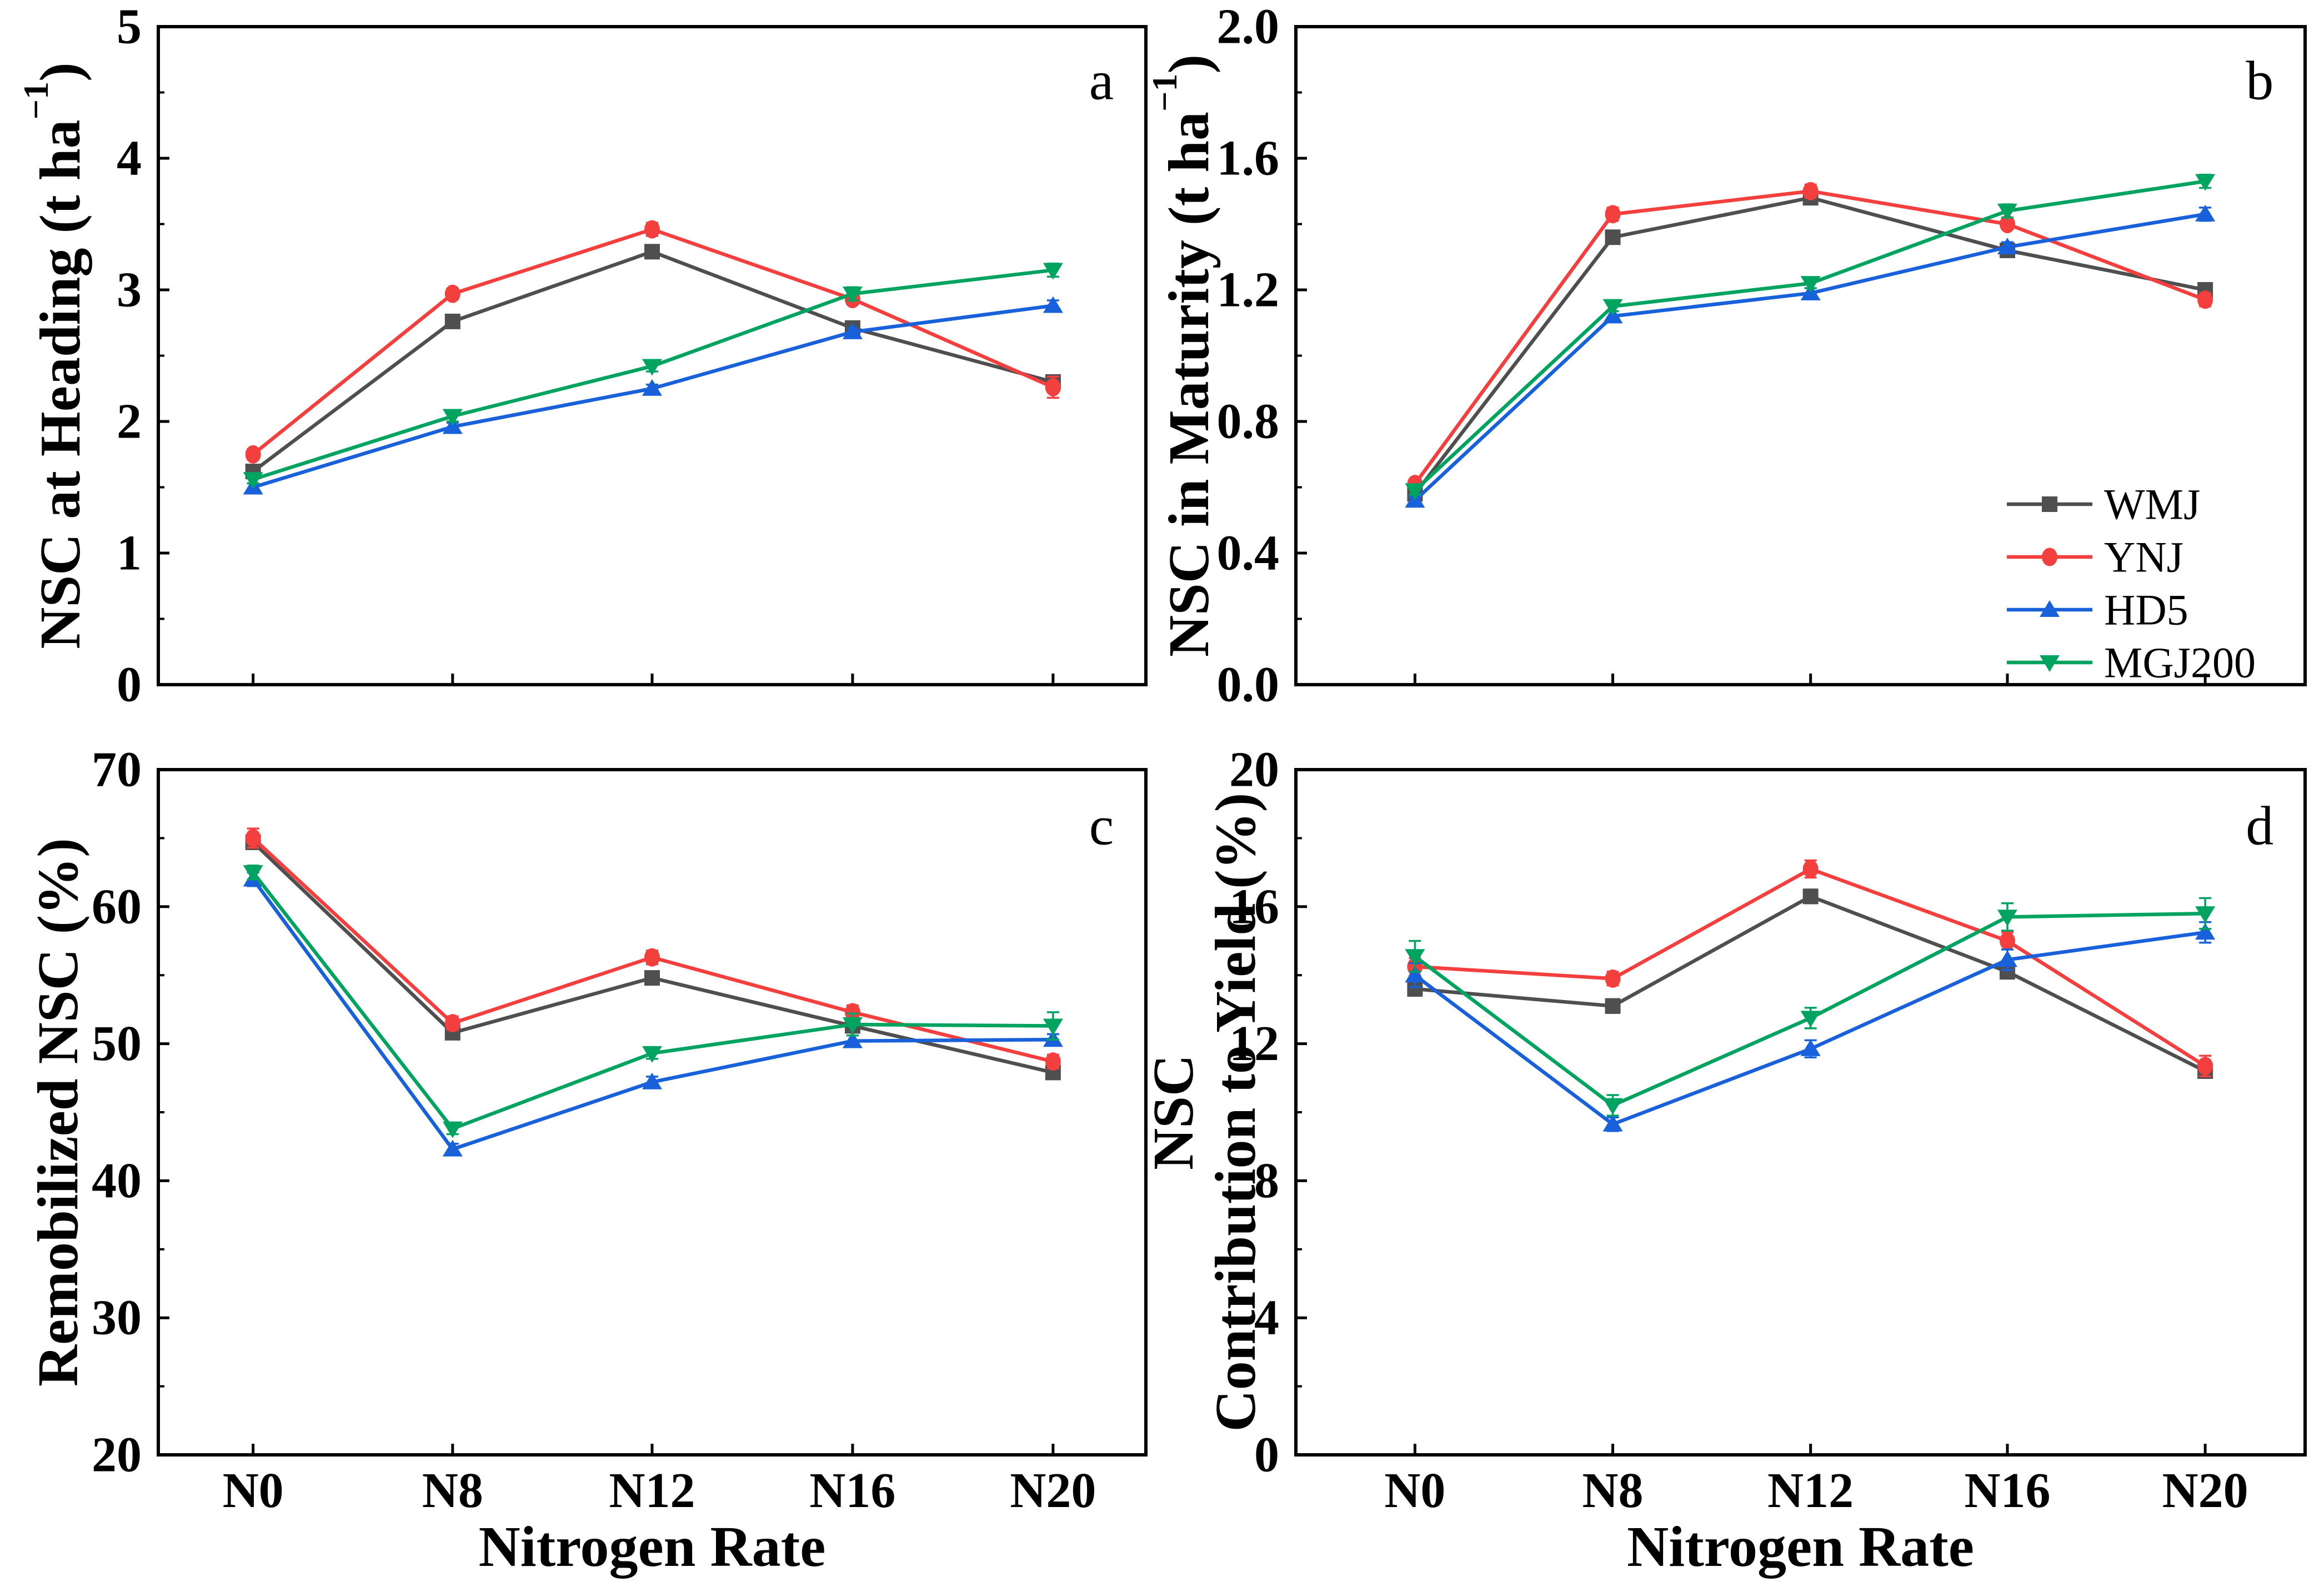 The height and width of the screenshot is (1582, 2324). I want to click on YNJ-line, so click(653, 342).